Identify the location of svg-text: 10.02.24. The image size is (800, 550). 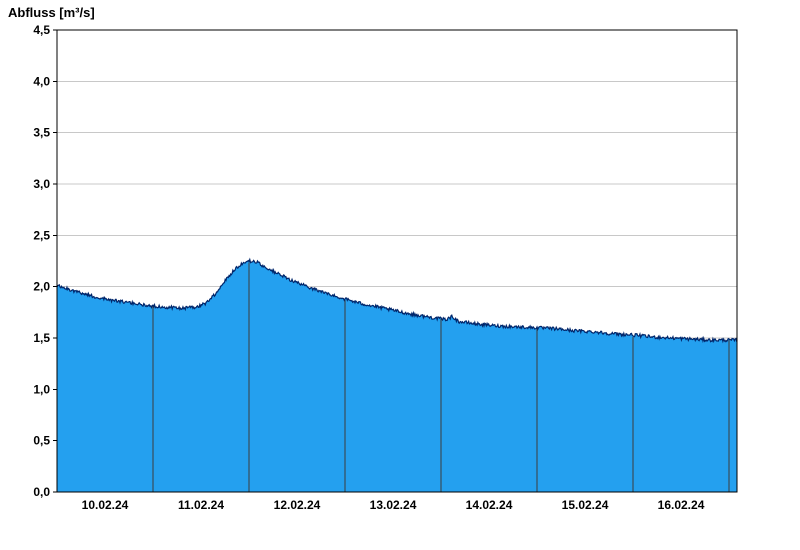
(105, 505).